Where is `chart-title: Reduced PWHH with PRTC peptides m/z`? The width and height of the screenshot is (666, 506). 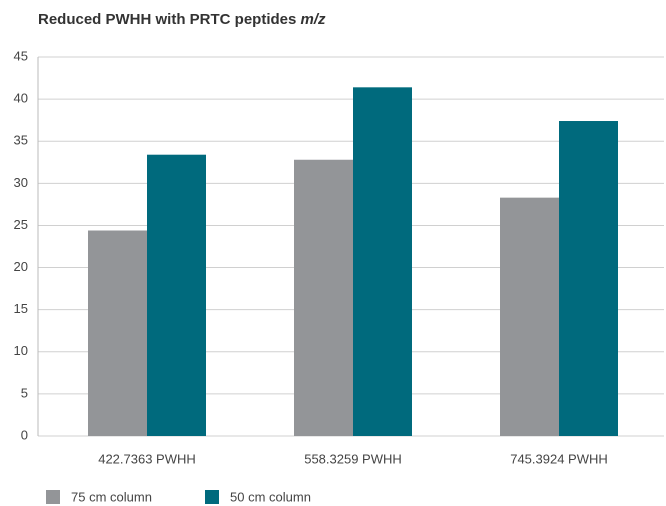 chart-title: Reduced PWHH with PRTC peptides m/z is located at coordinates (182, 19).